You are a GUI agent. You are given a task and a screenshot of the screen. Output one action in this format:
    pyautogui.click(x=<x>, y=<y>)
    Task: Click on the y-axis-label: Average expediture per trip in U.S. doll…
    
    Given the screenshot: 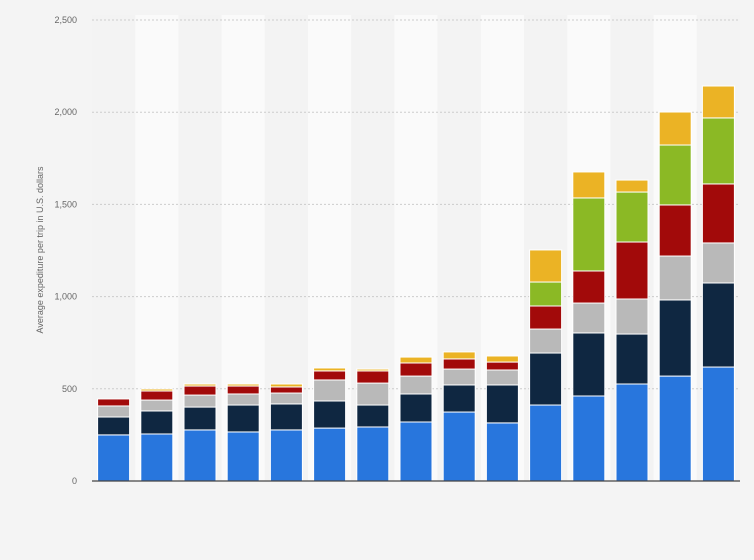 What is the action you would take?
    pyautogui.click(x=40, y=249)
    